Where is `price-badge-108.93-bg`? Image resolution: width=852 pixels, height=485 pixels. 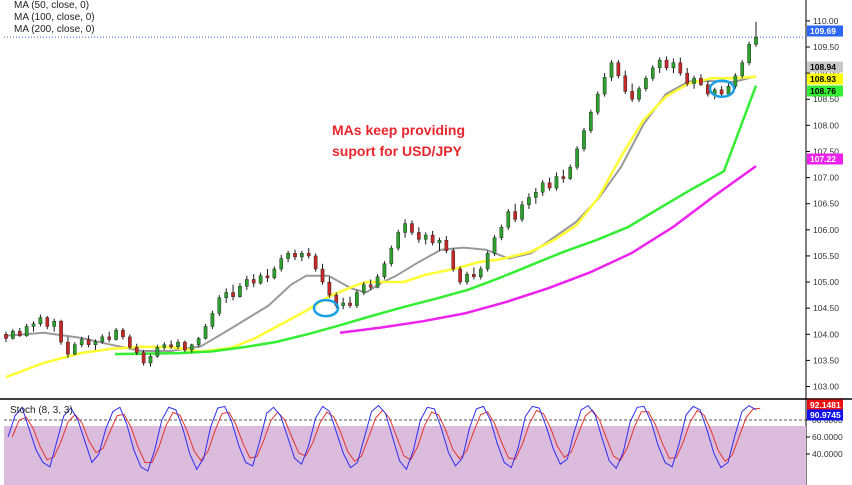
price-badge-108.93-bg is located at coordinates (825, 79).